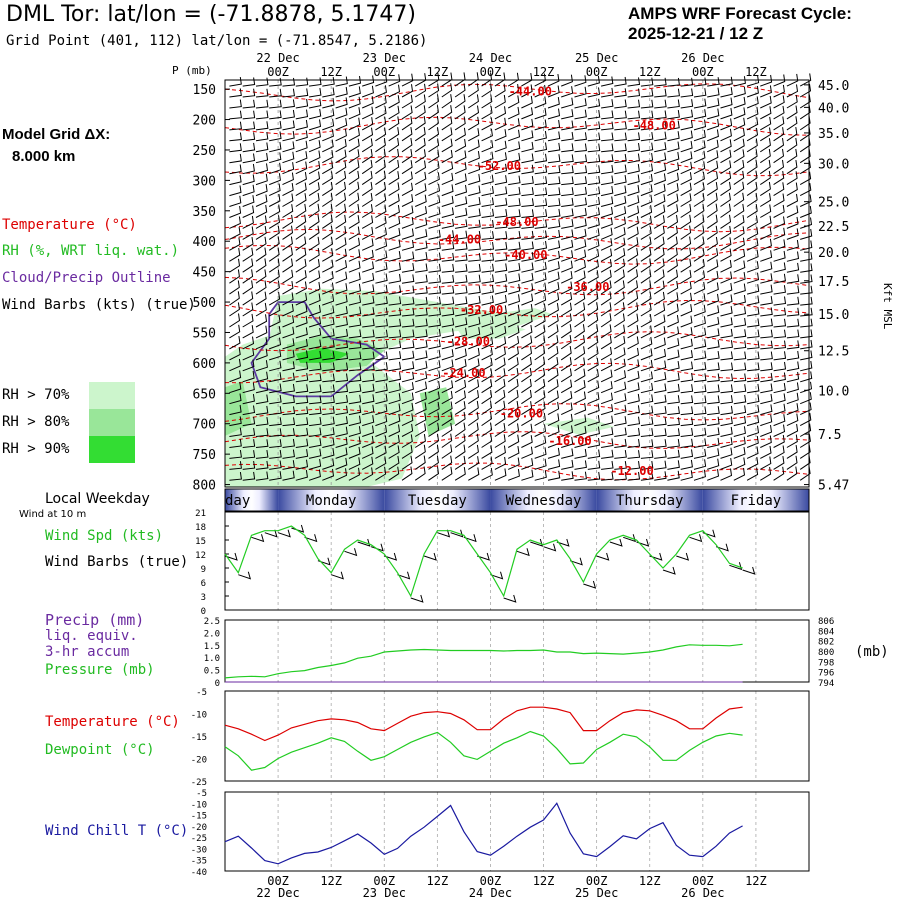 This screenshot has height=900, width=900. Describe the element at coordinates (437, 501) in the screenshot. I see `weekday-label: Tuesday` at that location.